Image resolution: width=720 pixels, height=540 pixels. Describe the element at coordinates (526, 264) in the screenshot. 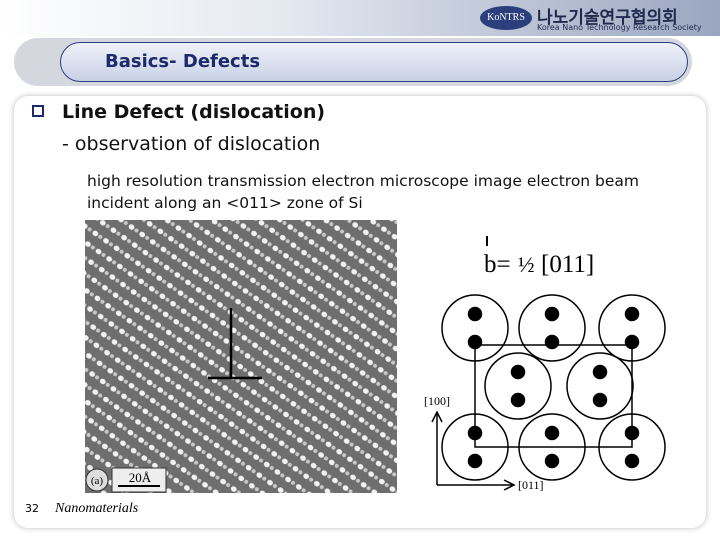

I see `burgers-fraction: ½` at that location.